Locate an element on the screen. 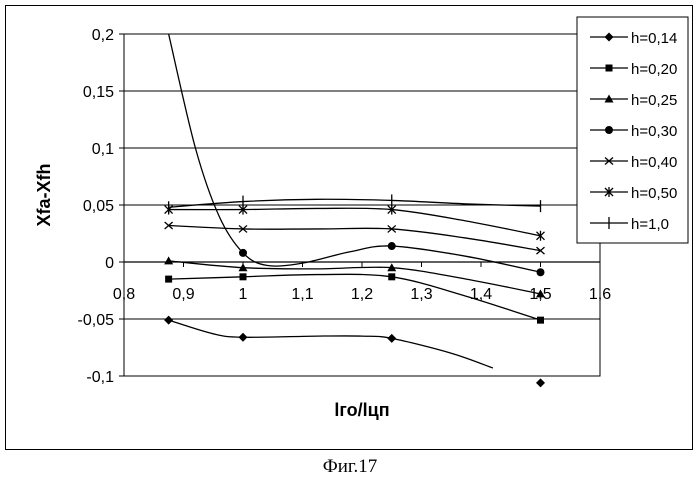 The height and width of the screenshot is (484, 700). y-tick-label: 0,05 is located at coordinates (98, 206).